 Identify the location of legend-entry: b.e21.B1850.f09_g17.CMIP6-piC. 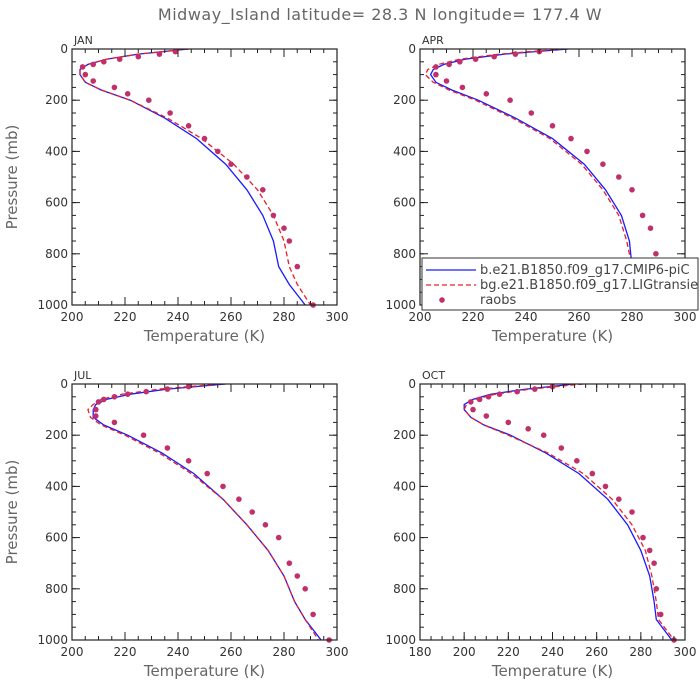
(558, 270).